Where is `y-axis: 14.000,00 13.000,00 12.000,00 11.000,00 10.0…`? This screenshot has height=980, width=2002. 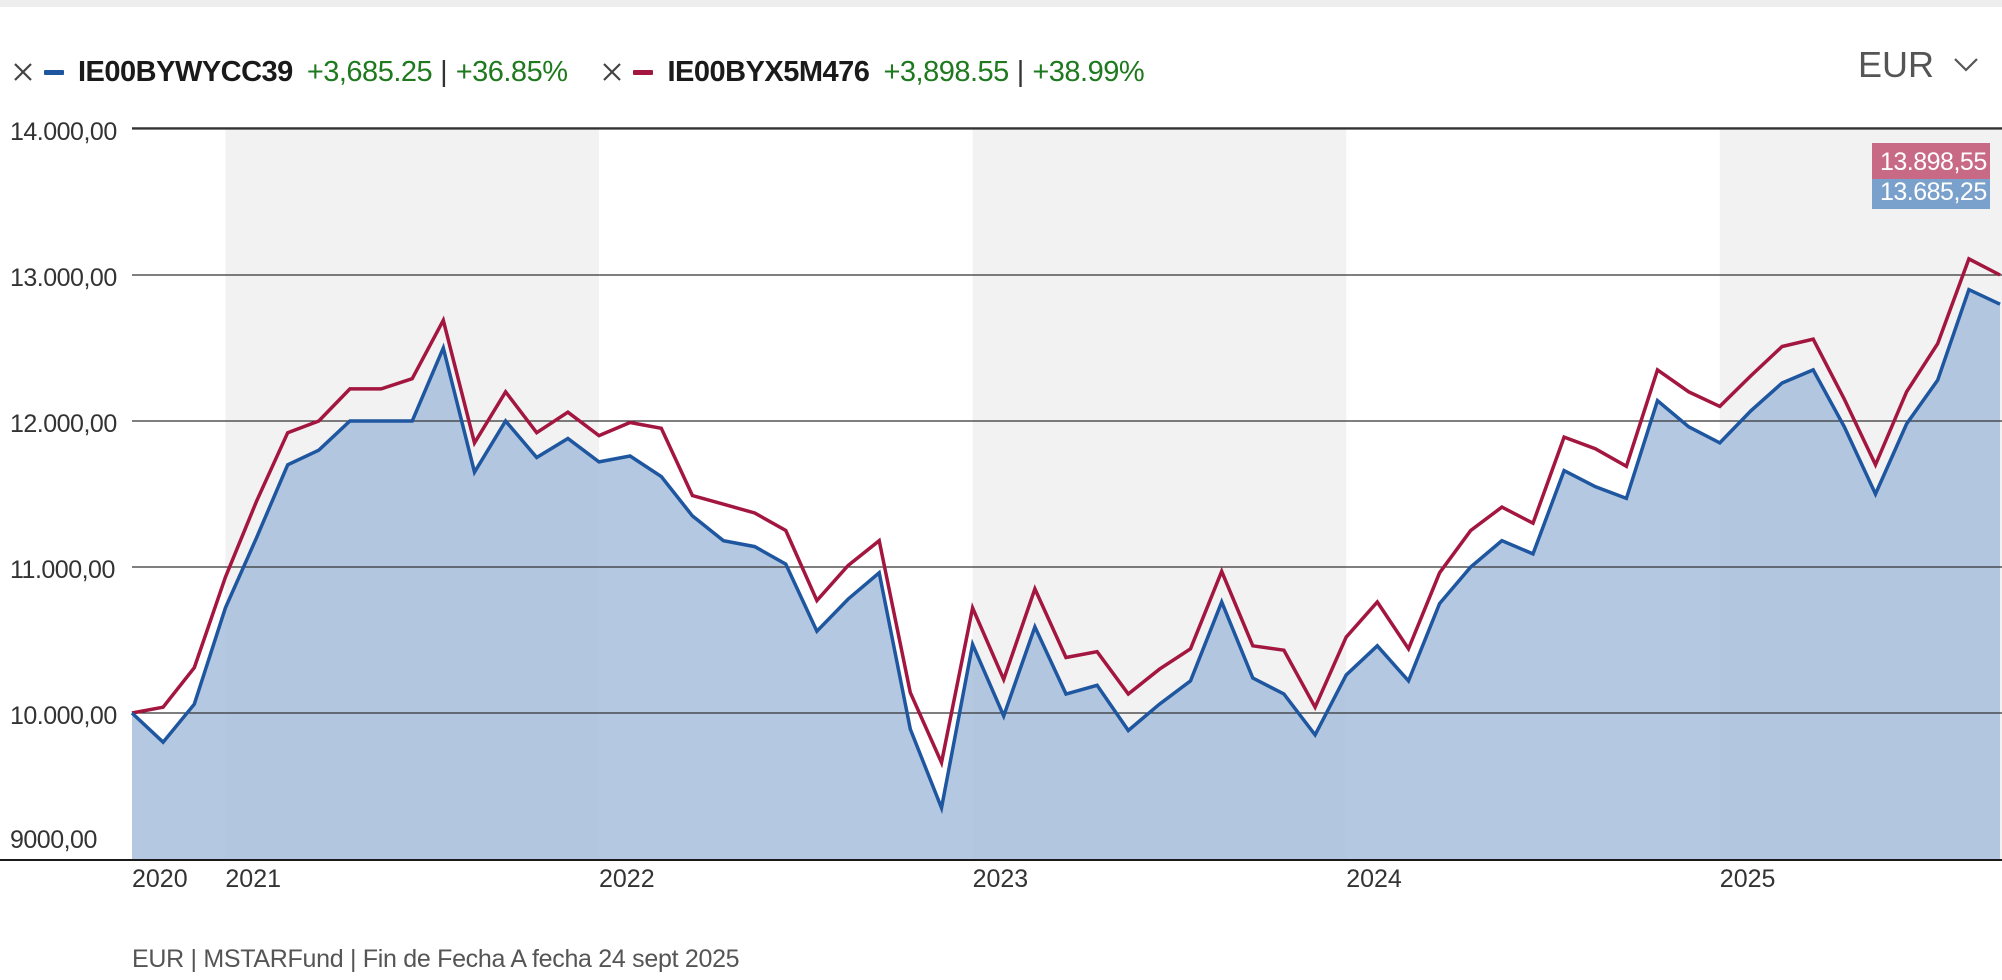 y-axis: 14.000,00 13.000,00 12.000,00 11.000,00 10.0… is located at coordinates (63, 486).